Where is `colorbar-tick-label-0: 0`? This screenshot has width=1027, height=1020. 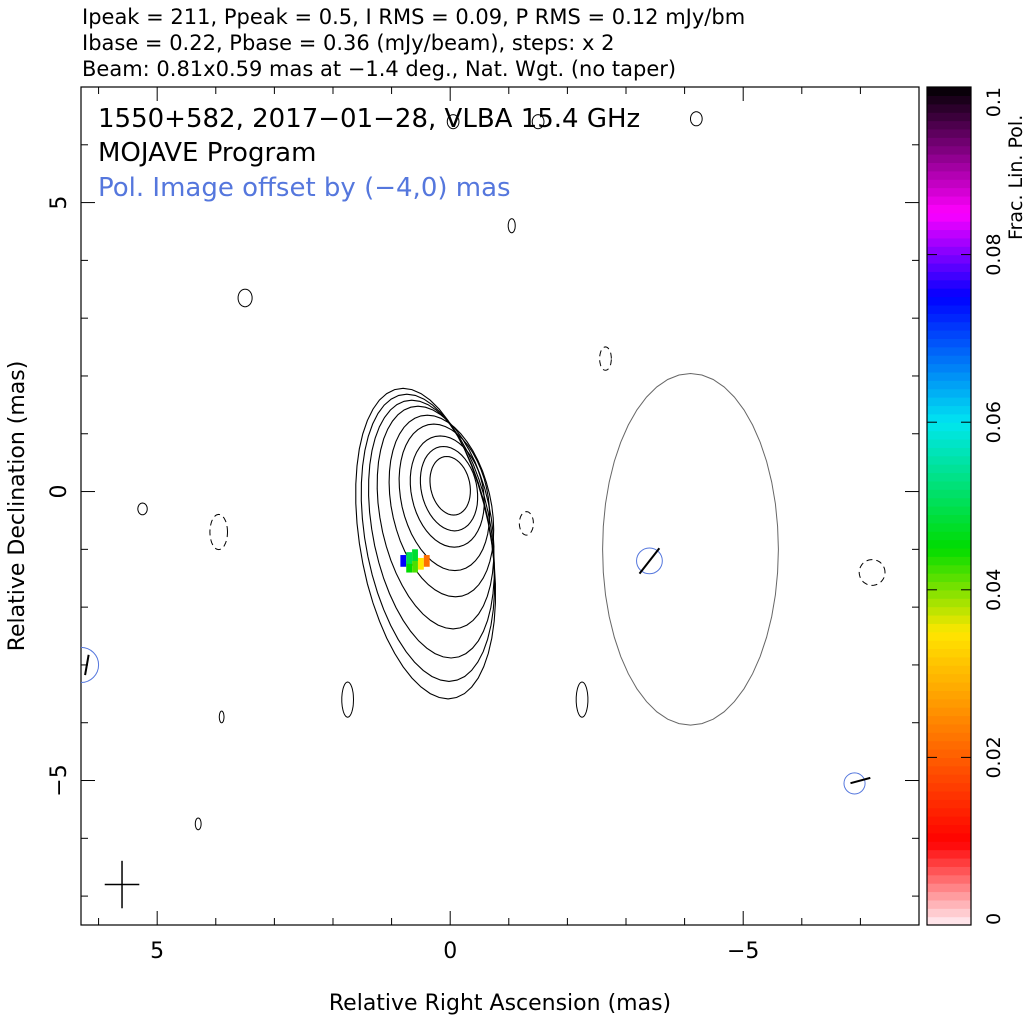
colorbar-tick-label-0: 0 is located at coordinates (994, 919).